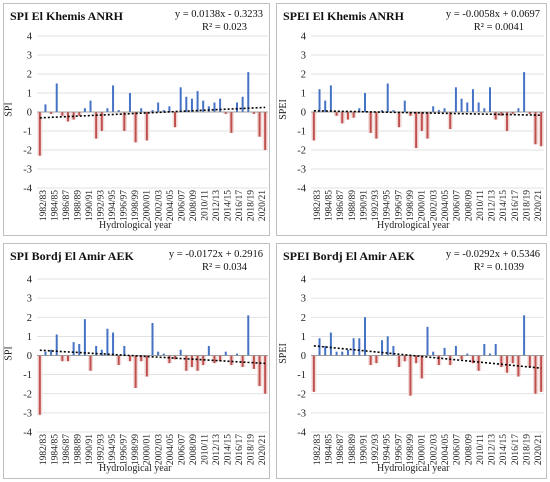  I want to click on y-axis-label: SPEI, so click(283, 109).